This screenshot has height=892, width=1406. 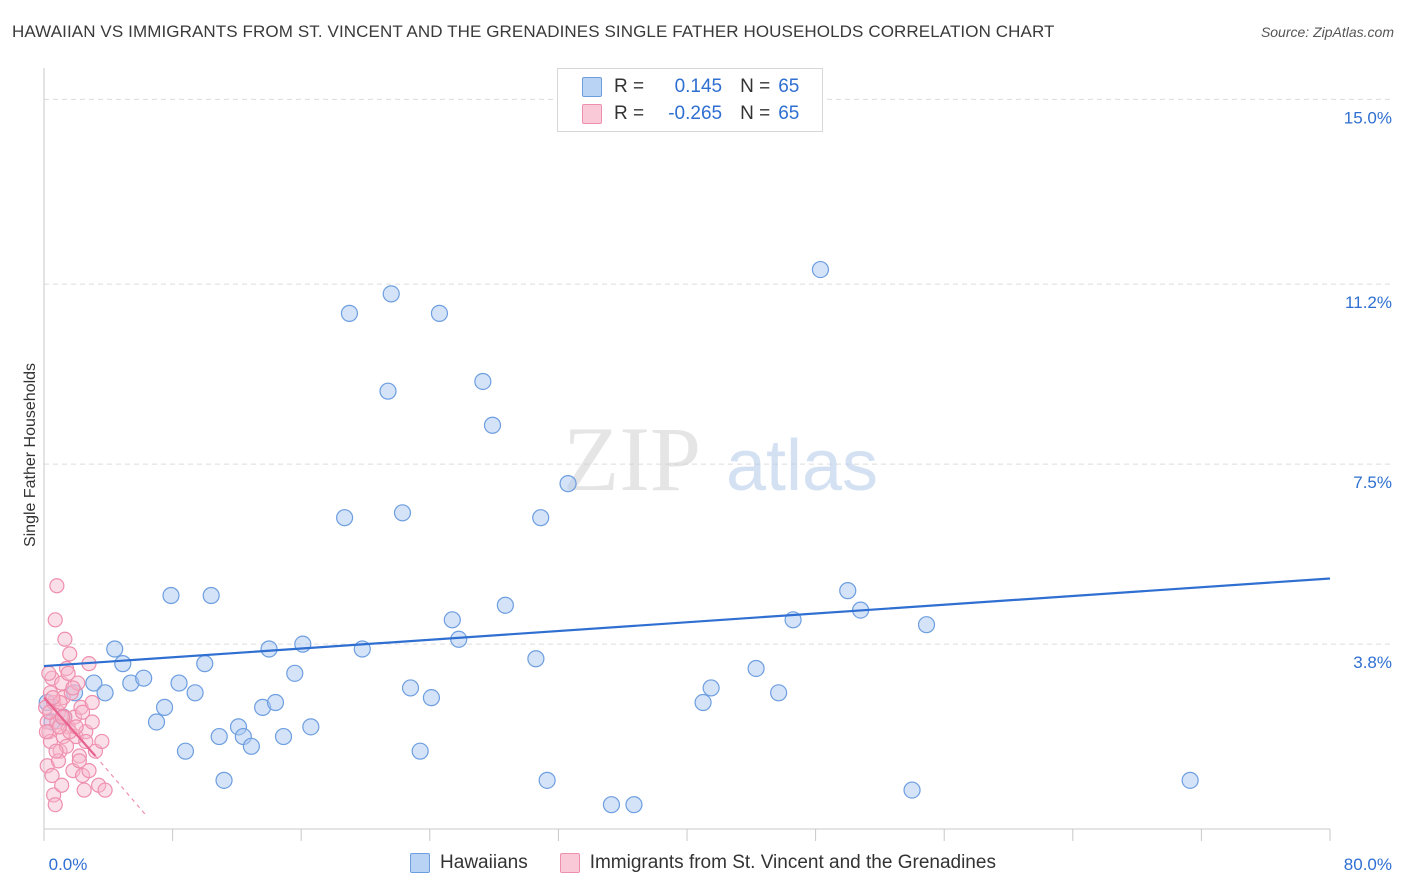 What do you see at coordinates (720, 459) in the screenshot?
I see `watermark: ZIP atlas` at bounding box center [720, 459].